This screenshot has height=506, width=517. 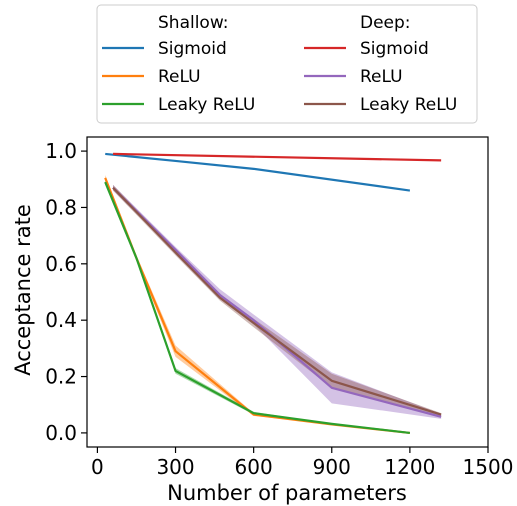 I want to click on x-axis-ticks: 0 300 600 900 1200 1500, so click(x=302, y=463).